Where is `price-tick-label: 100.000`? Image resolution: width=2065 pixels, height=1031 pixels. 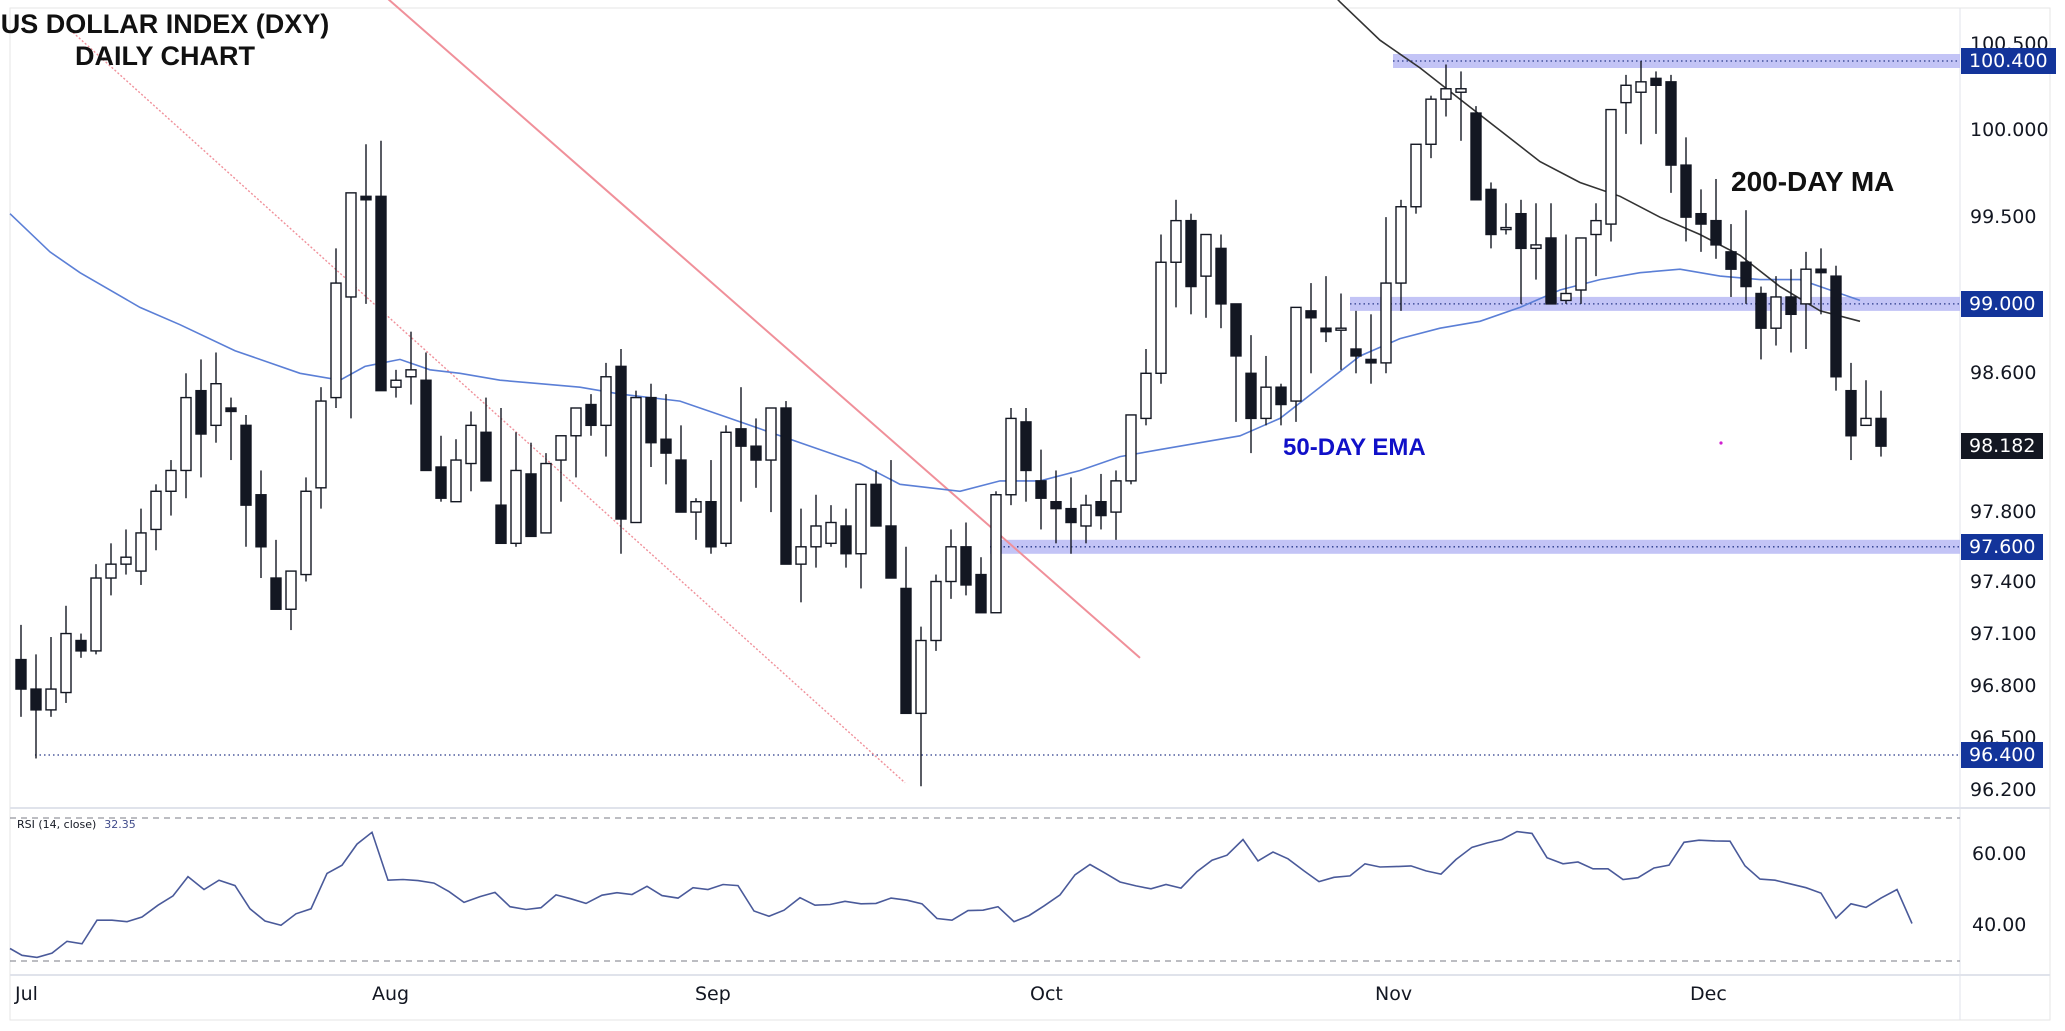 price-tick-label: 100.000 is located at coordinates (2009, 130).